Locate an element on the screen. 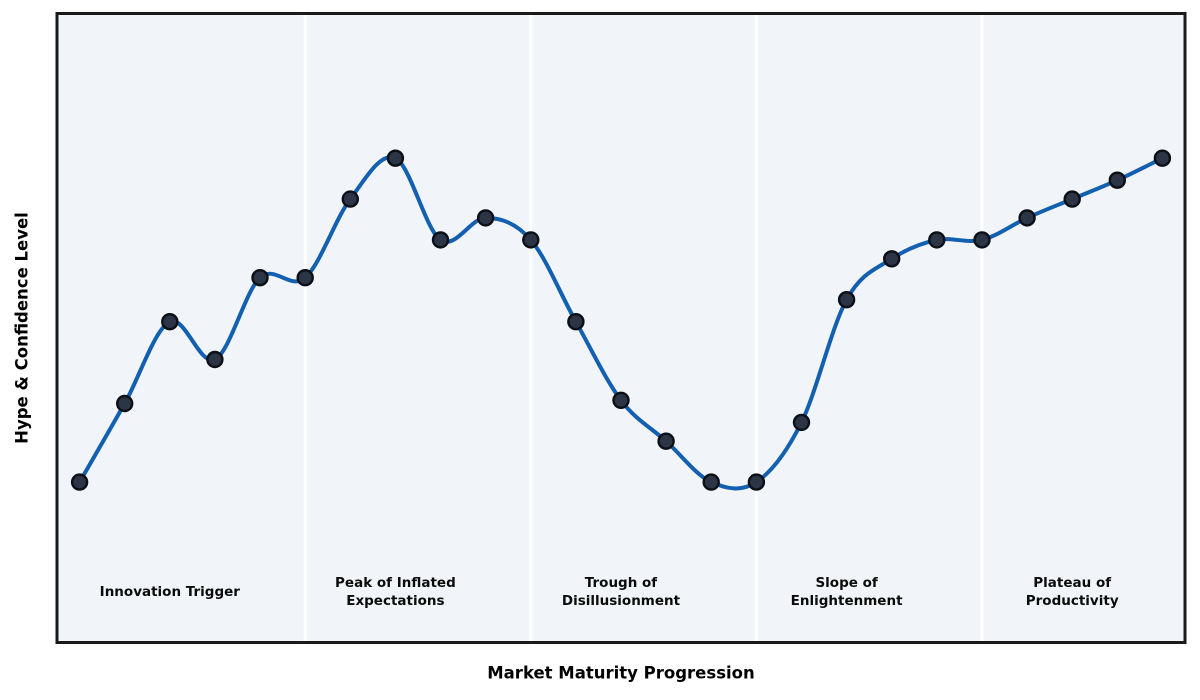 The width and height of the screenshot is (1200, 700). phase-label-trough-of-disillusionment: Trough of Disillusionment is located at coordinates (621, 592).